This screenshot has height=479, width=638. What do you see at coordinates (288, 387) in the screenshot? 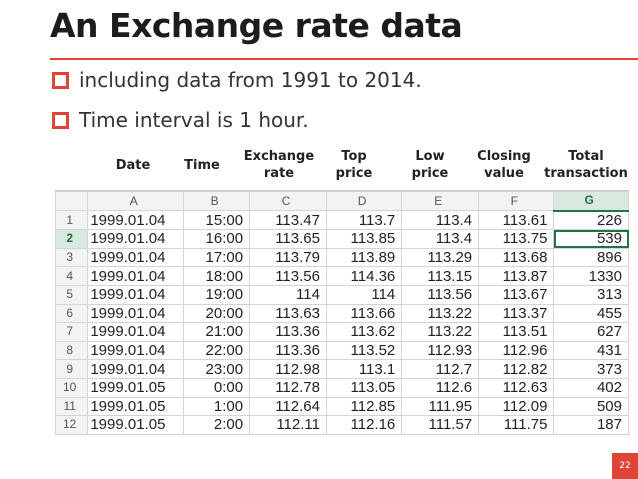
I see `table-cell: 112.78` at bounding box center [288, 387].